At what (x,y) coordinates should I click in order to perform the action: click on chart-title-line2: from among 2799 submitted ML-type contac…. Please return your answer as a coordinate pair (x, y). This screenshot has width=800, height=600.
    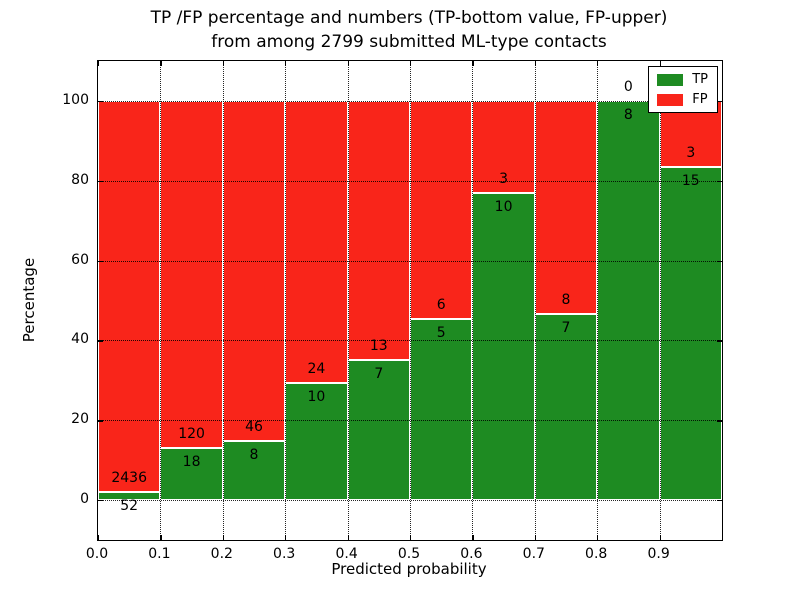
    Looking at the image, I should click on (409, 42).